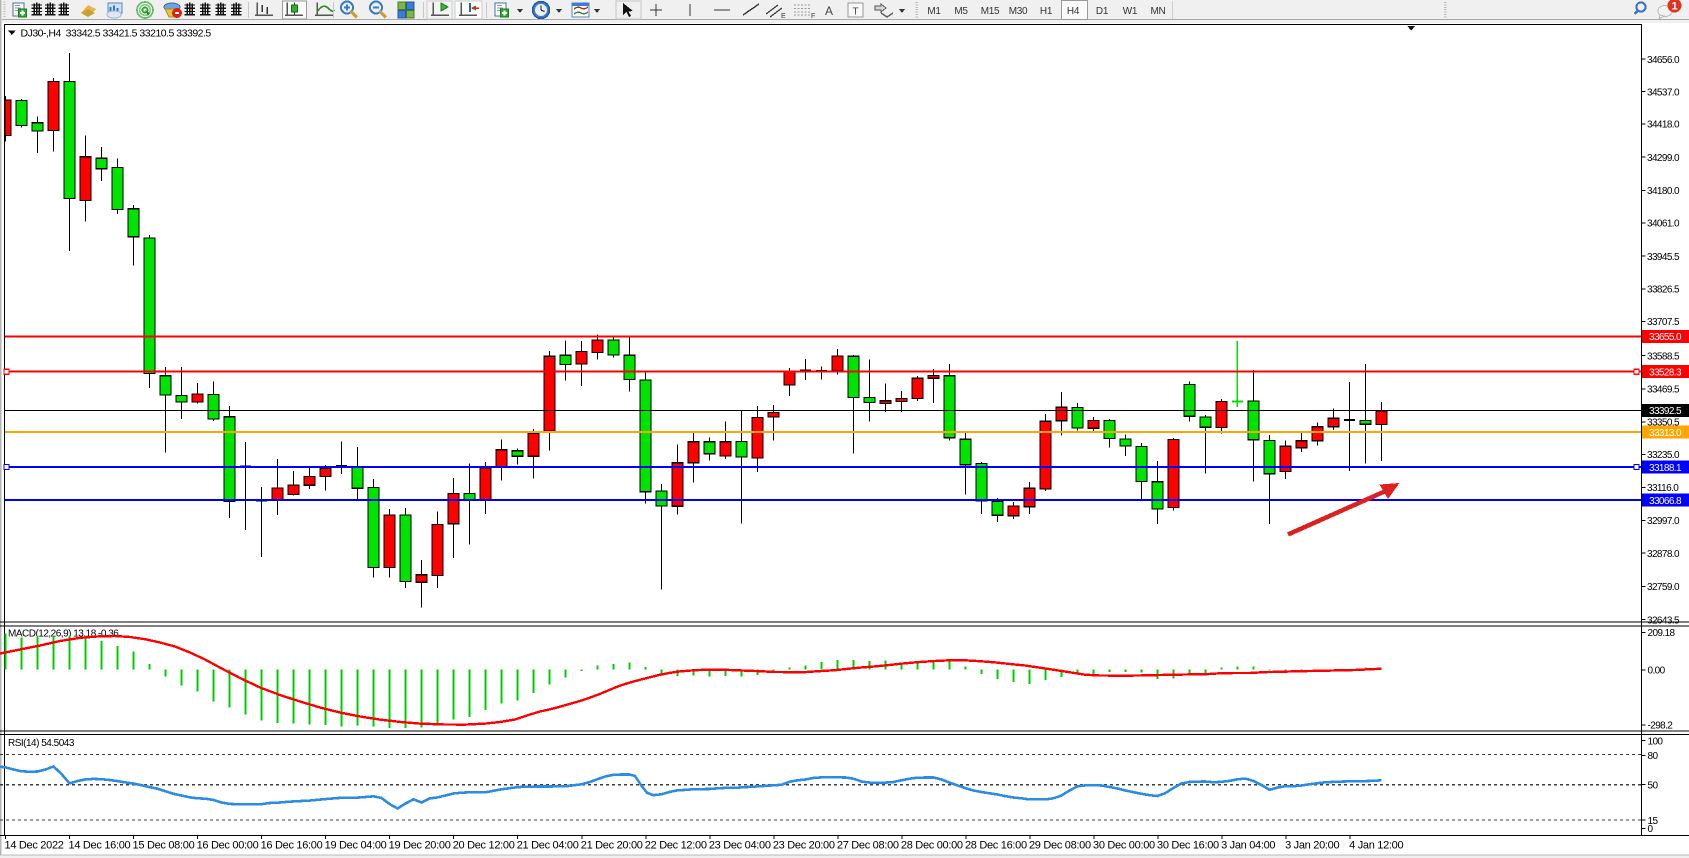  I want to click on svg-text: -298.2, so click(1661, 726).